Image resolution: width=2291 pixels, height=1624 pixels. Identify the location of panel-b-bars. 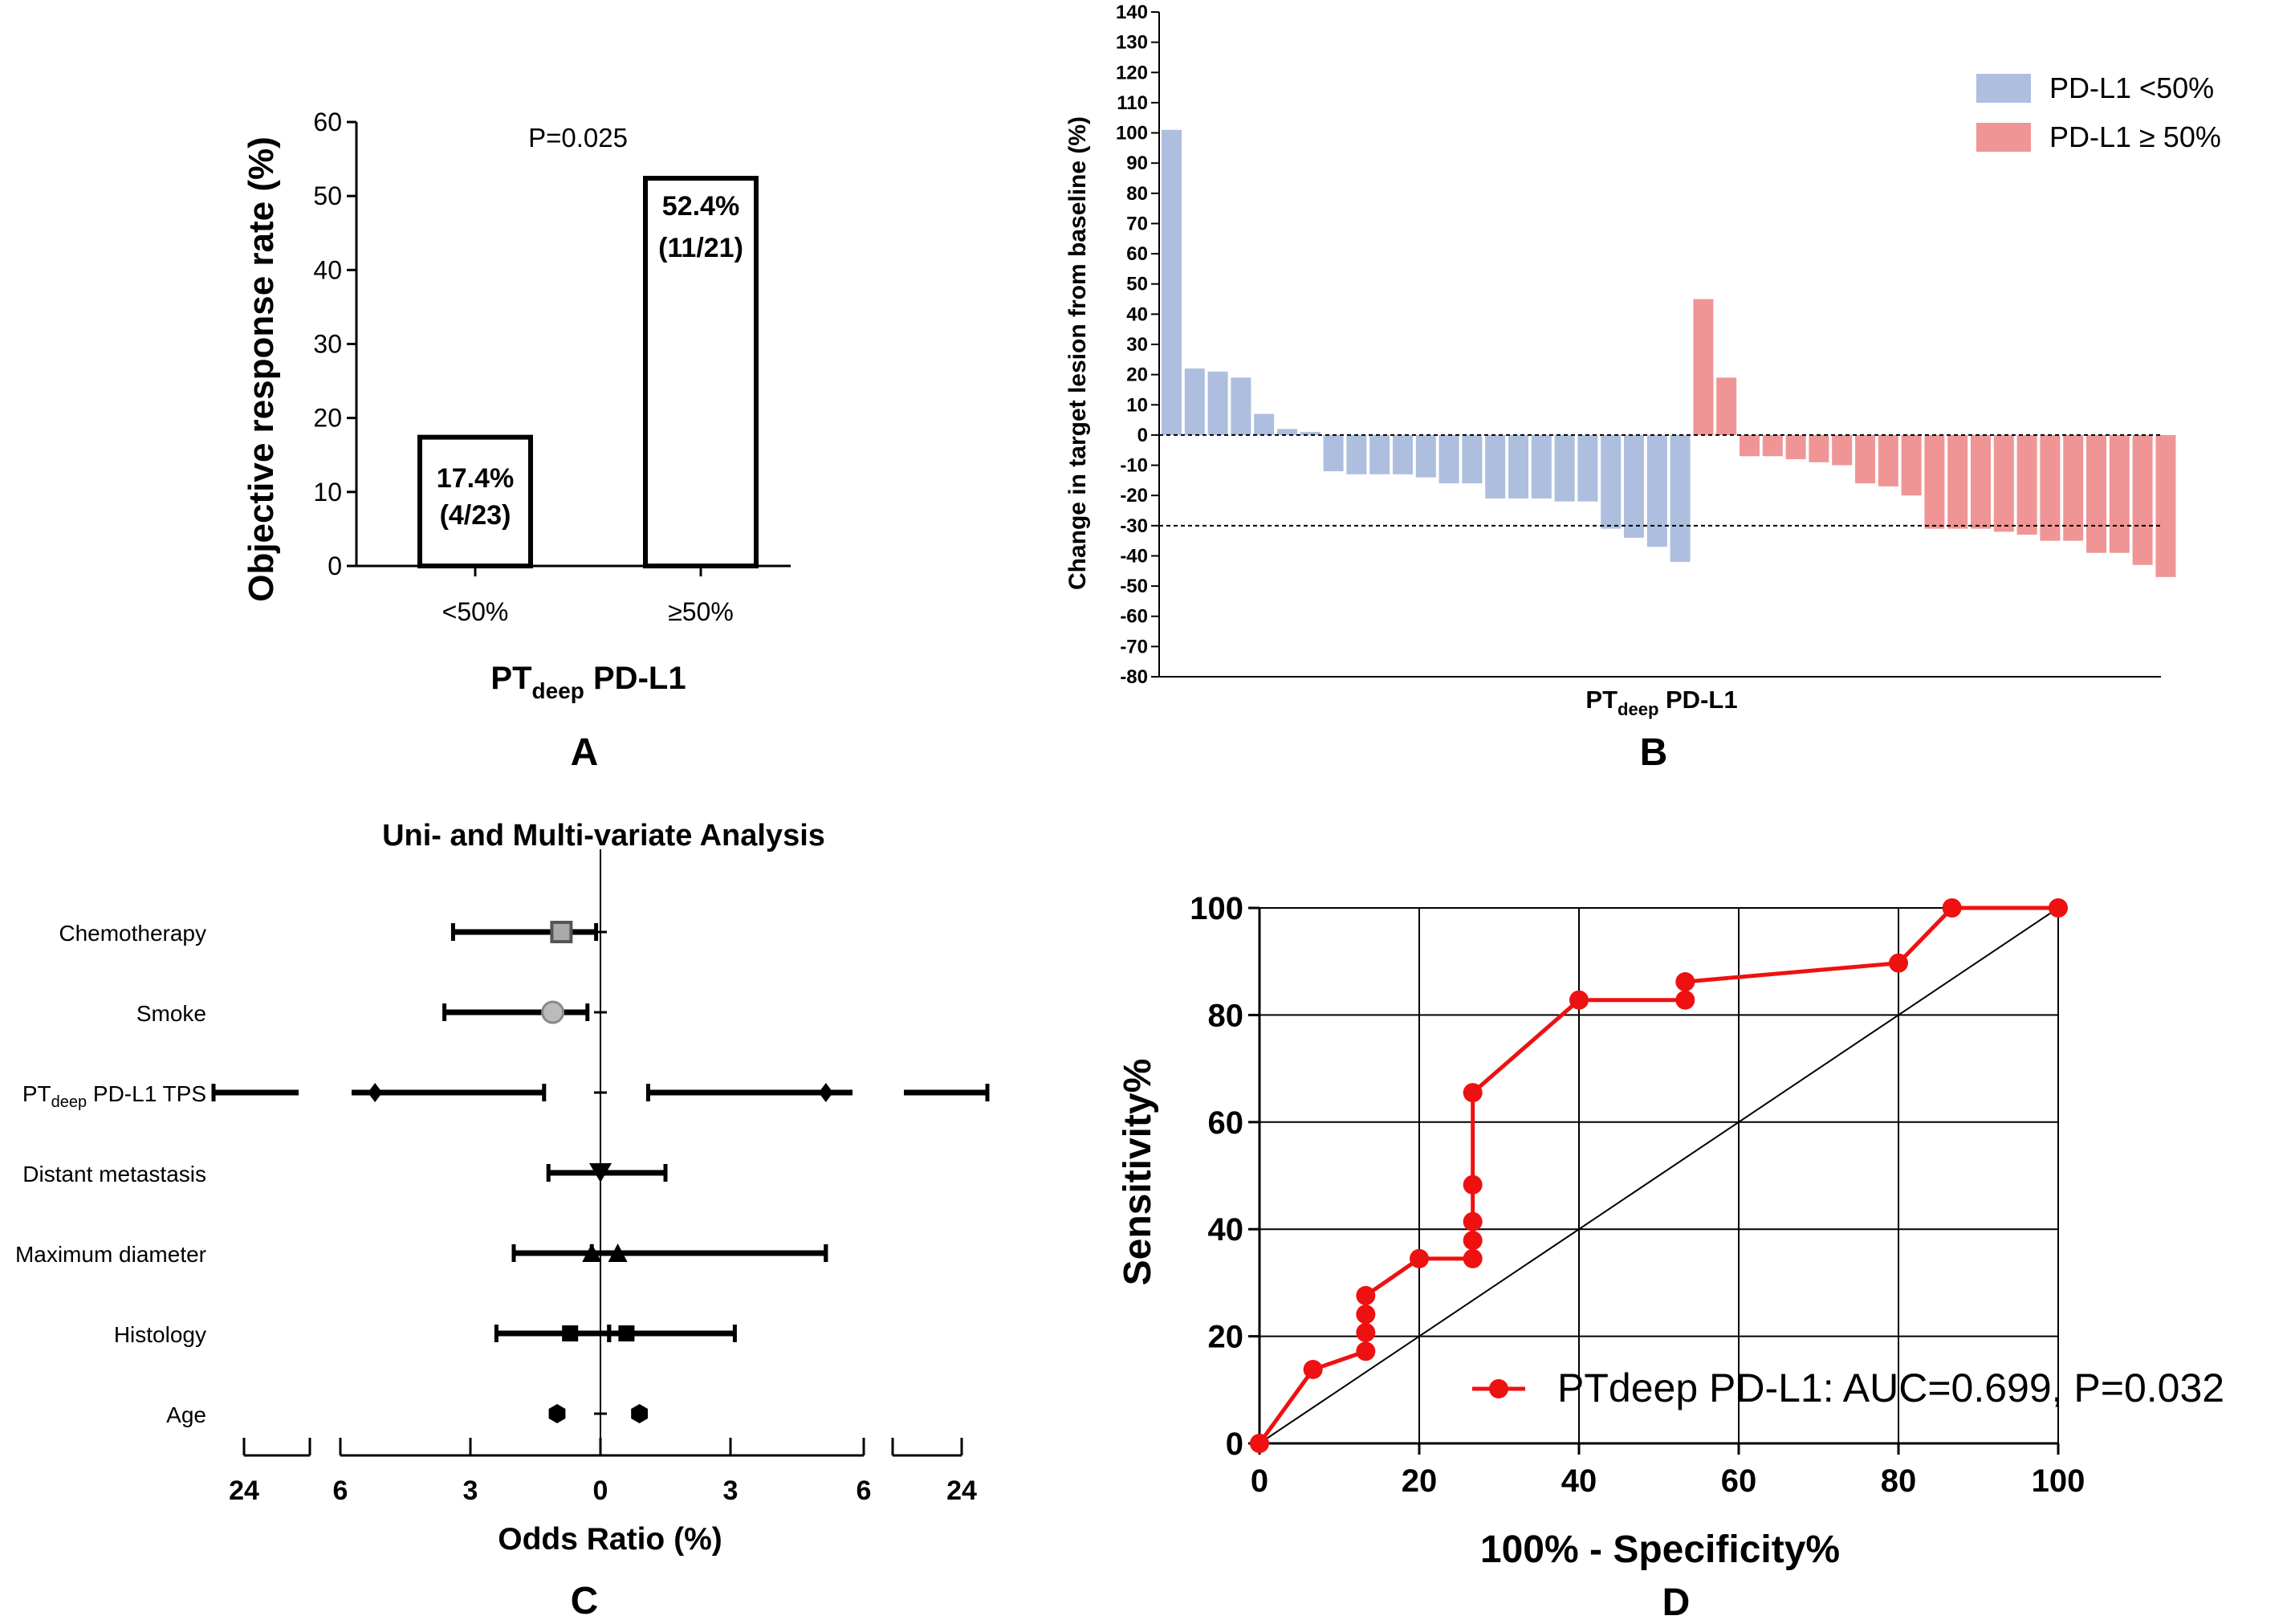
(1667, 353).